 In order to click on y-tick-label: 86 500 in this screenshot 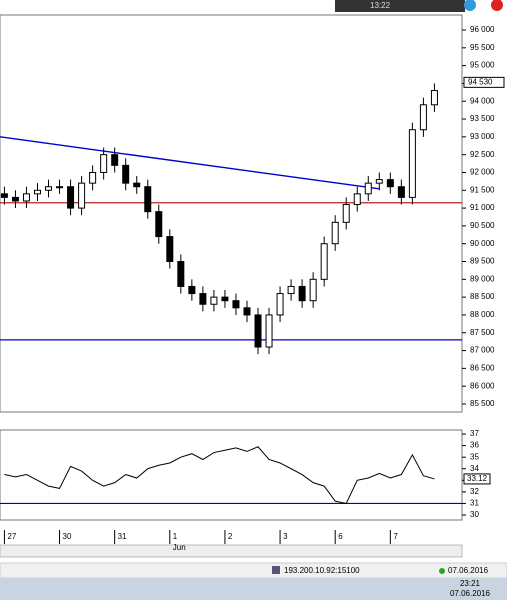, I will do `click(482, 367)`.